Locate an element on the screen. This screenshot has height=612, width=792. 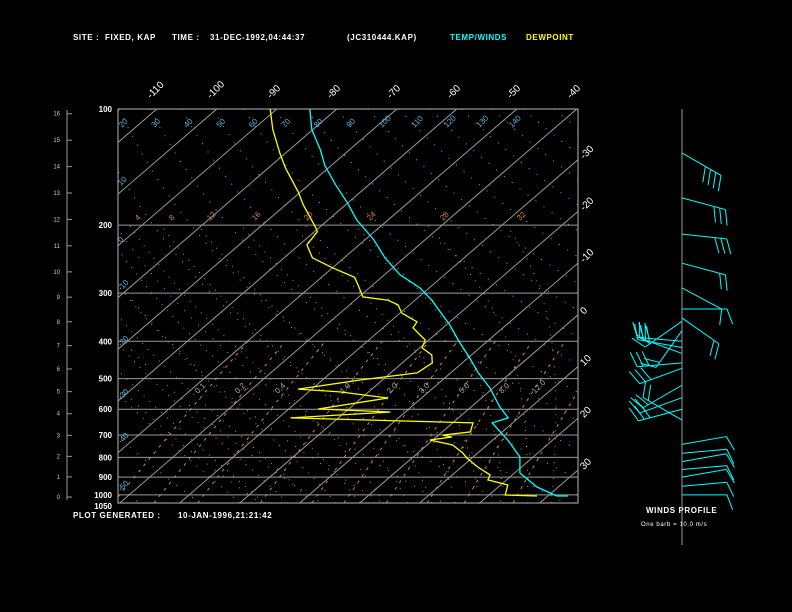
isotherm-right-label: -20 is located at coordinates (587, 204).